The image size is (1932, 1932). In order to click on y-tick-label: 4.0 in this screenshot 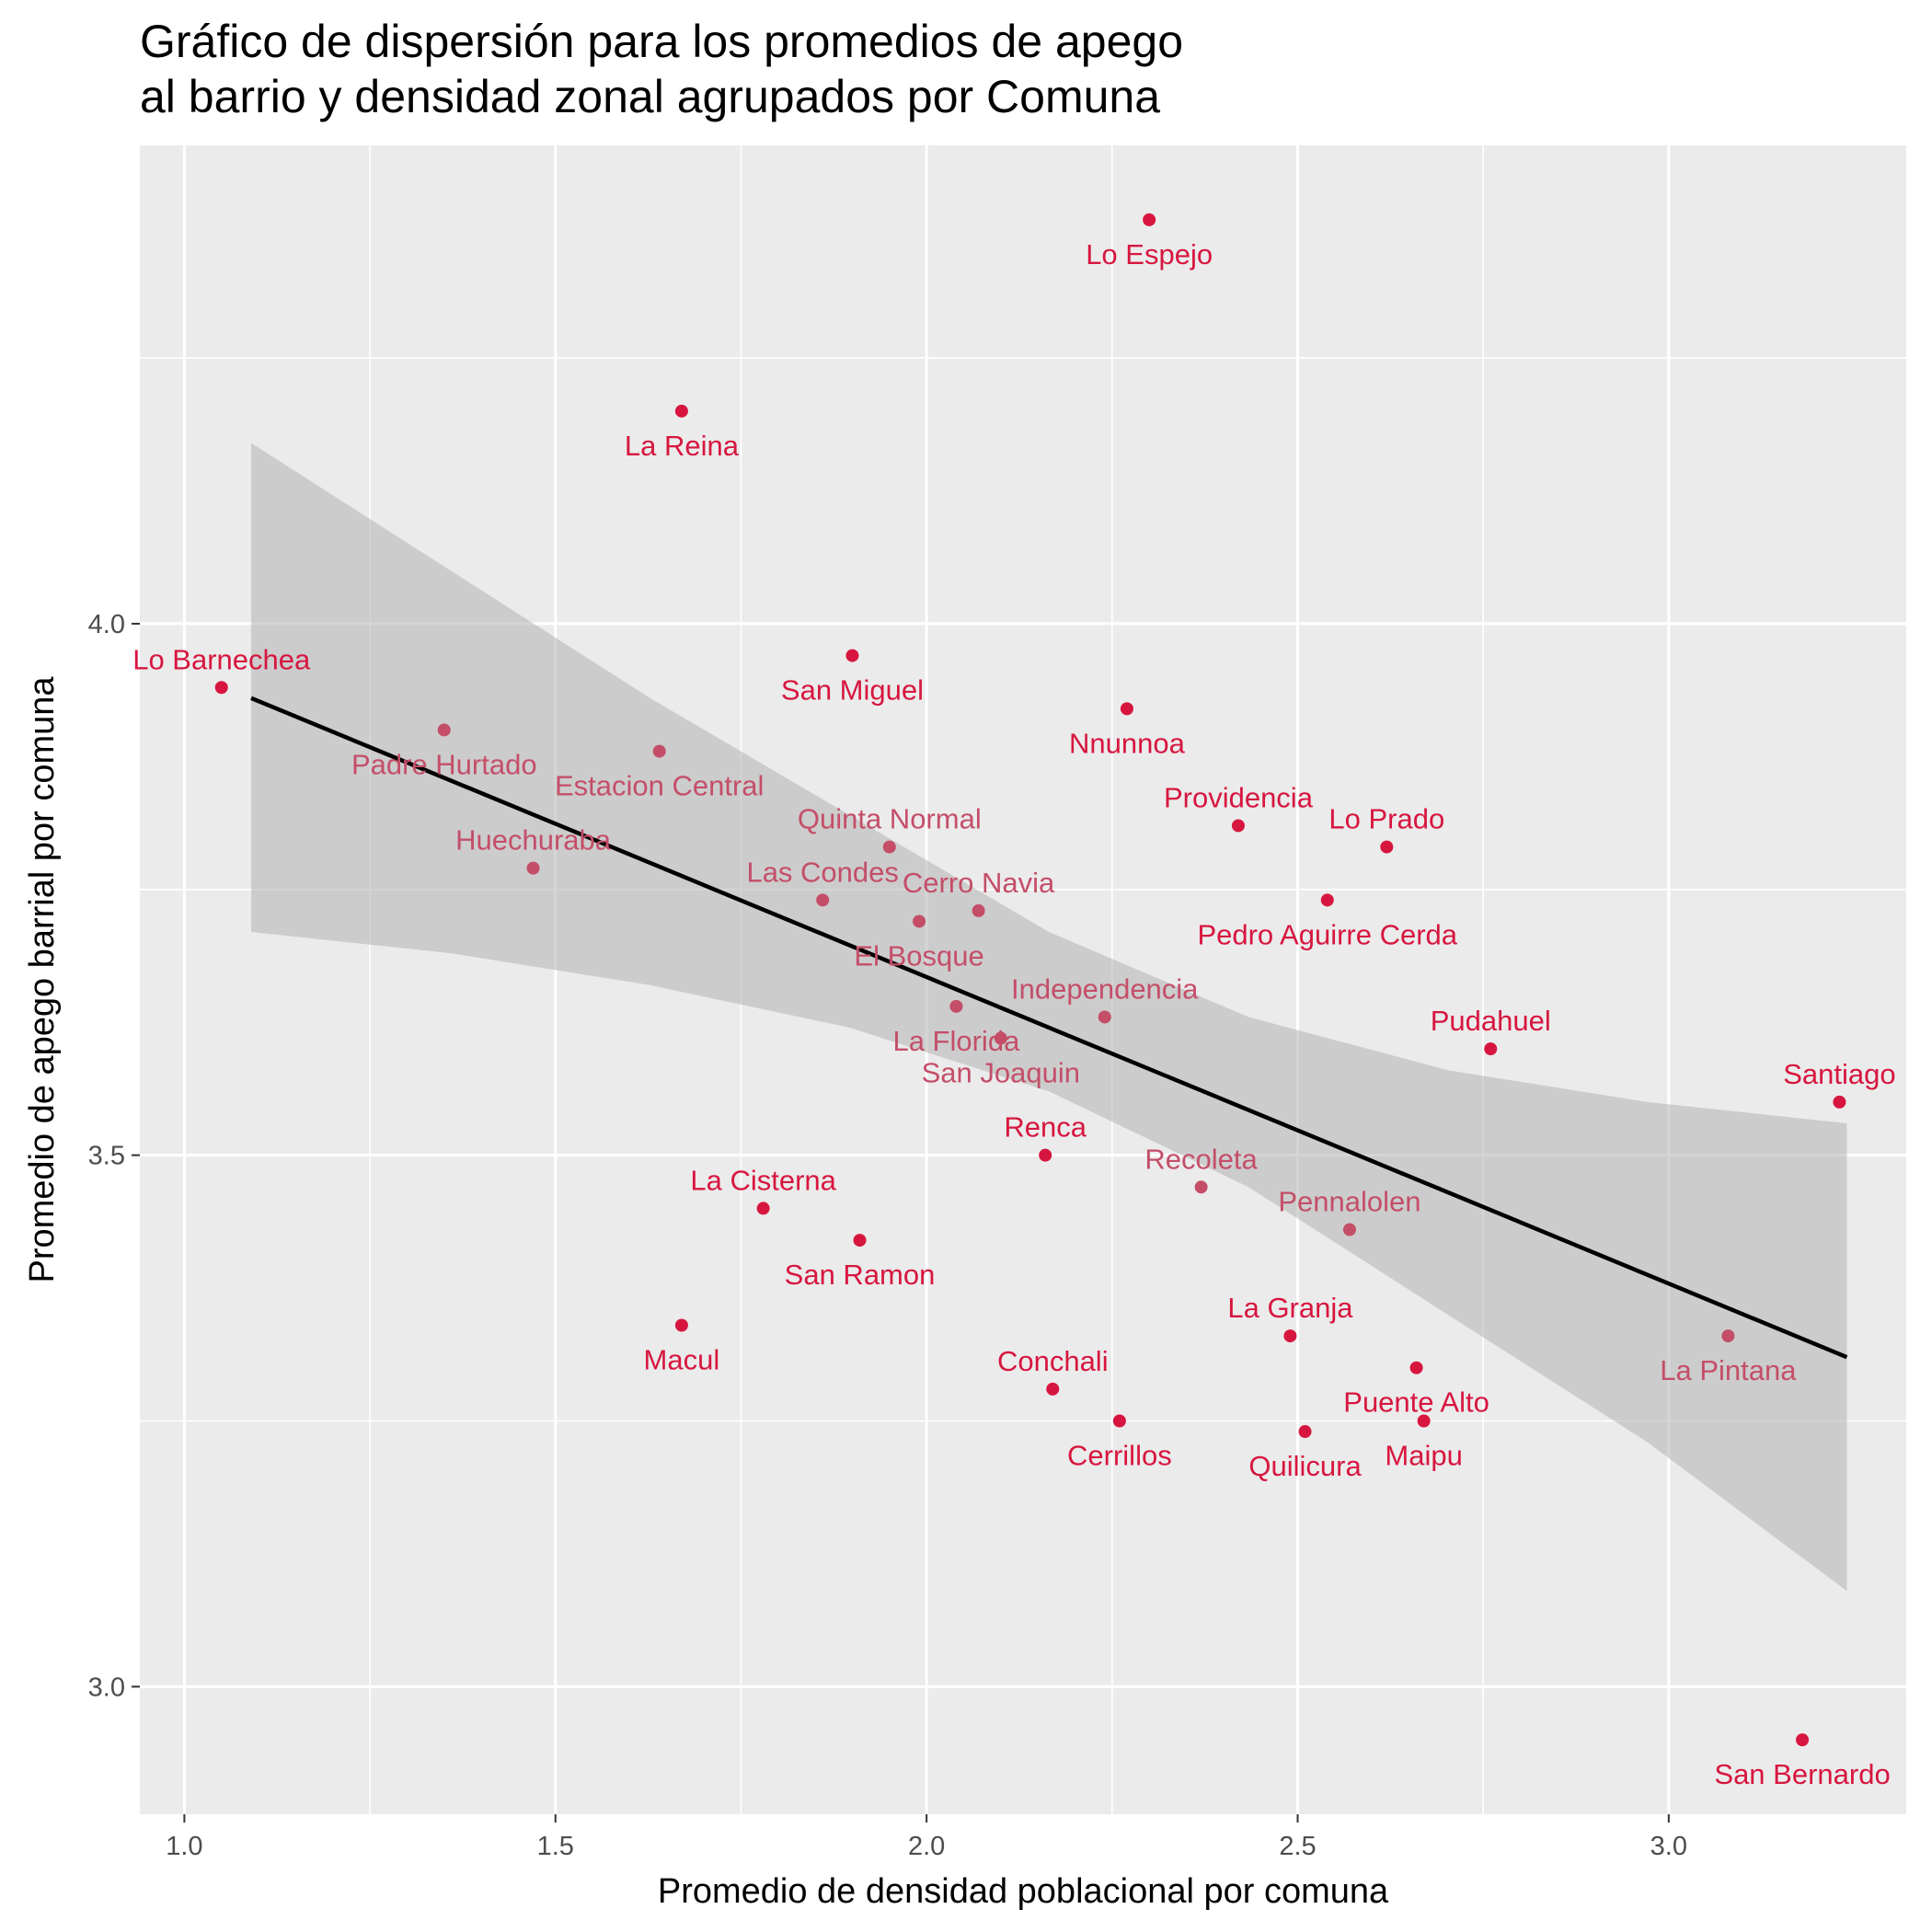, I will do `click(106, 624)`.